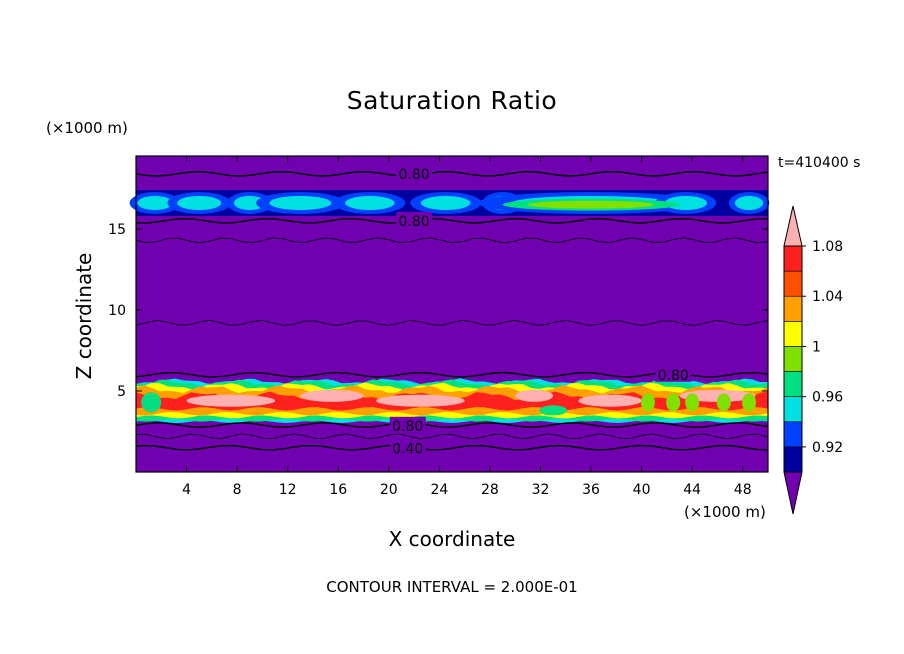 This screenshot has width=904, height=654. I want to click on chart-title: Saturation Ratio, so click(452, 100).